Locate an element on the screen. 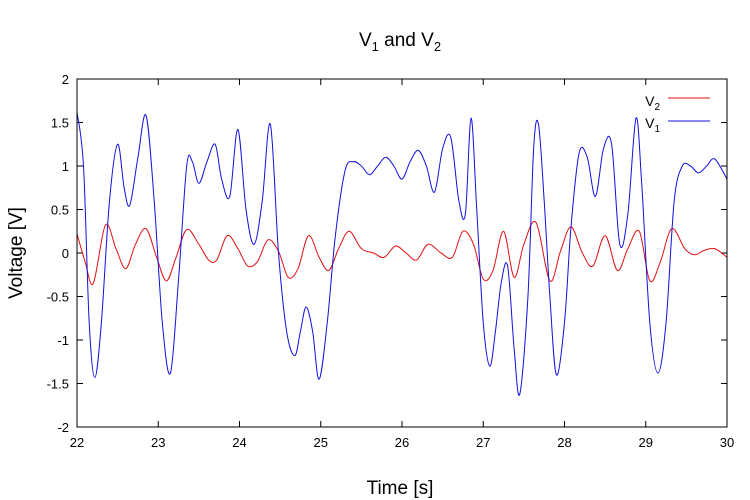 This screenshot has width=750, height=500. x-tick-label: 30 is located at coordinates (727, 442).